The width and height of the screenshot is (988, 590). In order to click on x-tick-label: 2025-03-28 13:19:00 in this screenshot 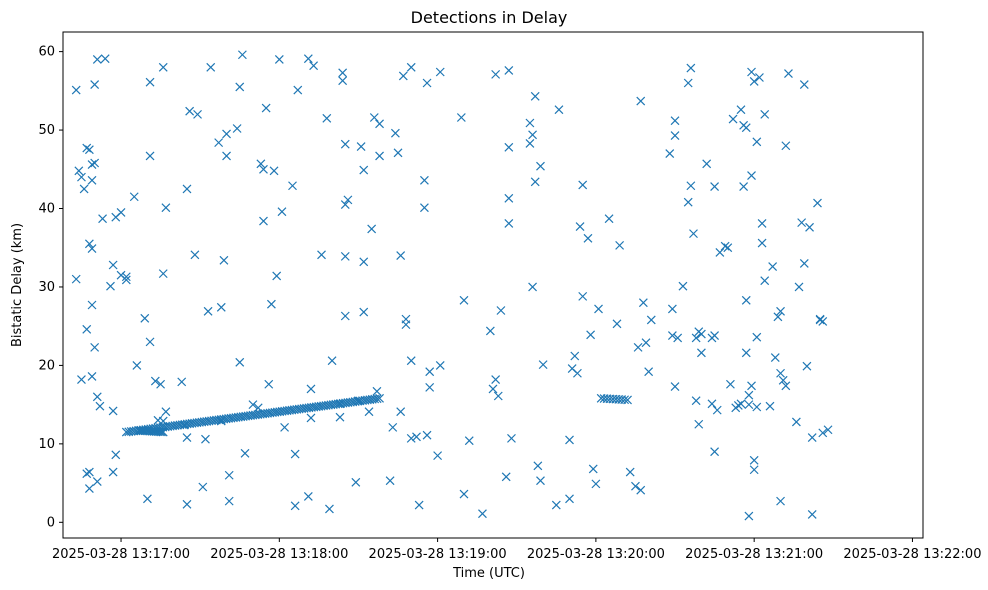, I will do `click(438, 554)`.